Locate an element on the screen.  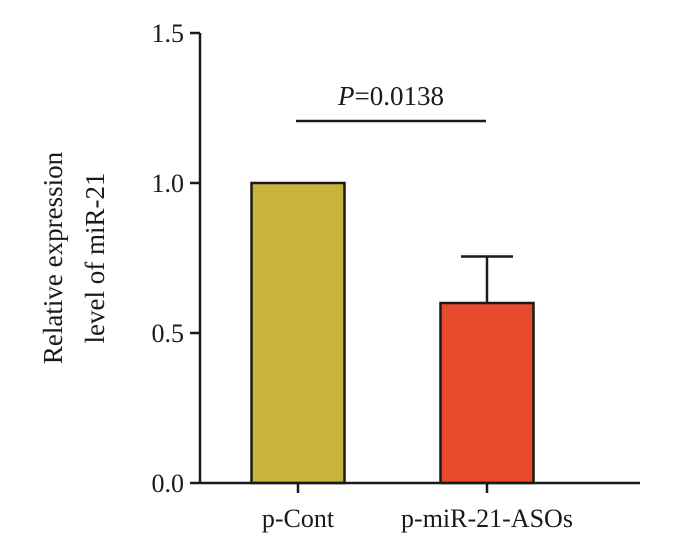
x-tick-label: p-Cont is located at coordinates (298, 518).